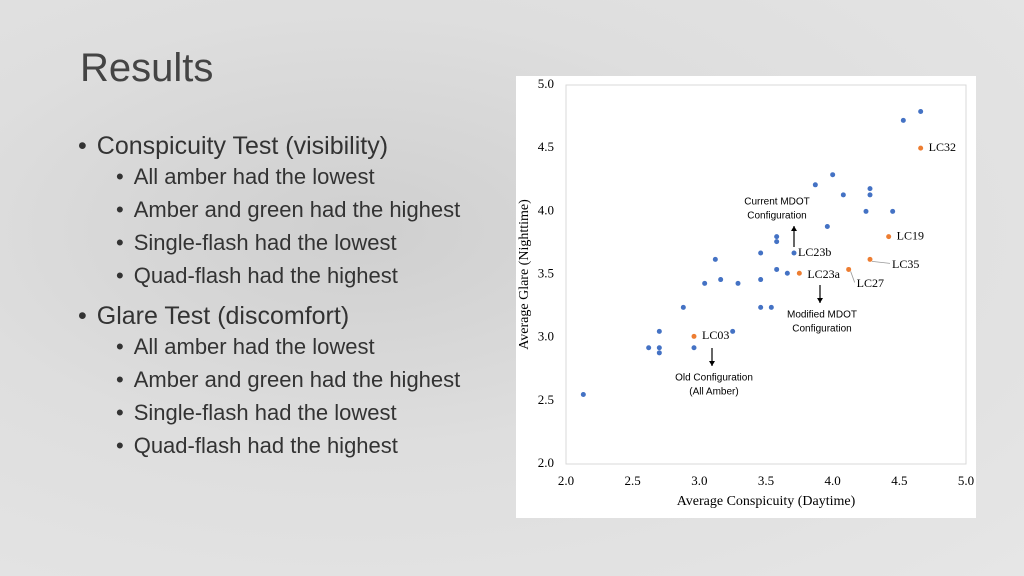 The image size is (1024, 576). What do you see at coordinates (699, 480) in the screenshot?
I see `x-tick-label: 3.0` at bounding box center [699, 480].